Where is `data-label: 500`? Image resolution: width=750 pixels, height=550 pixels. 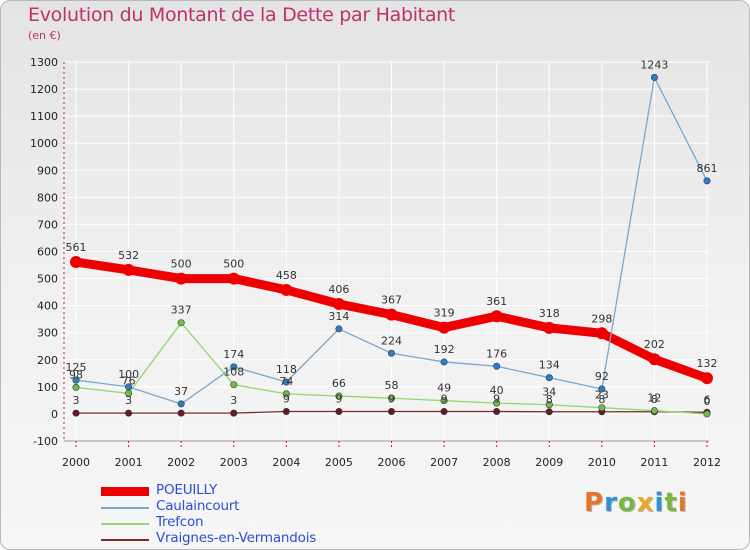
data-label: 500 is located at coordinates (233, 264).